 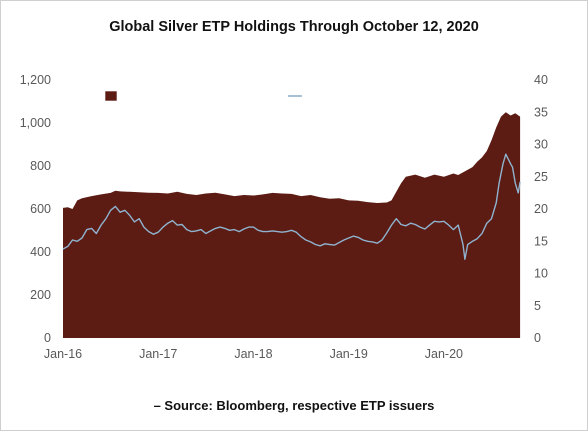 I want to click on y-right-tick-label: 0, so click(x=537, y=338).